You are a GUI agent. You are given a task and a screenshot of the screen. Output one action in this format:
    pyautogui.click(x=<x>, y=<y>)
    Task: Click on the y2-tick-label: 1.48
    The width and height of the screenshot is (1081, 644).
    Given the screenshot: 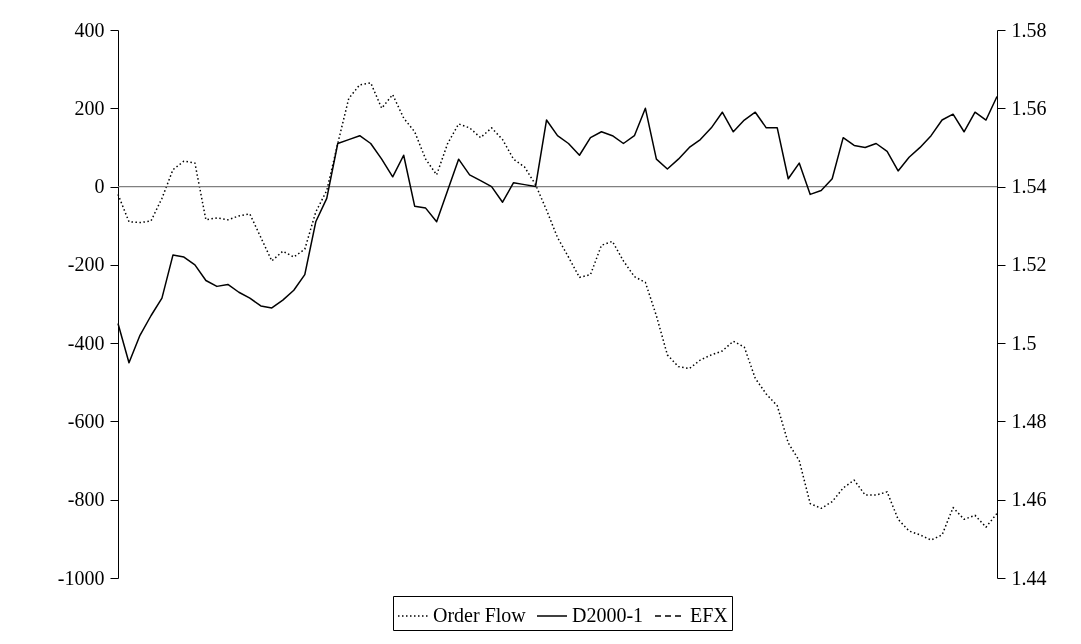 What is the action you would take?
    pyautogui.click(x=1029, y=420)
    